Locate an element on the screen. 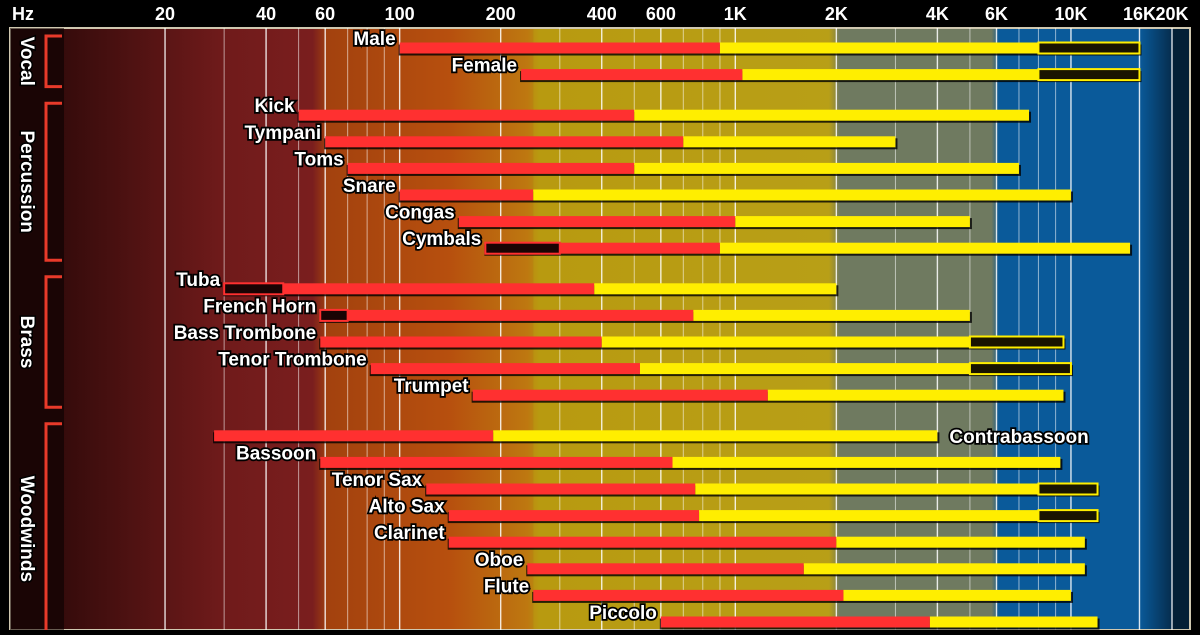 The image size is (1200, 635). tick-label-1K: 1K is located at coordinates (735, 14).